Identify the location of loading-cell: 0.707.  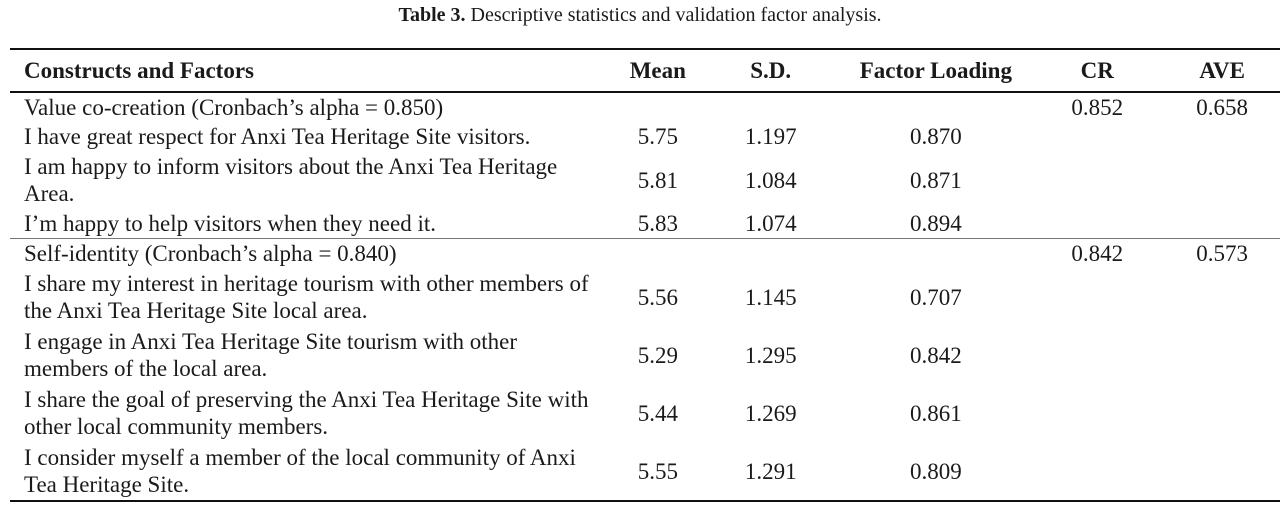
(935, 297).